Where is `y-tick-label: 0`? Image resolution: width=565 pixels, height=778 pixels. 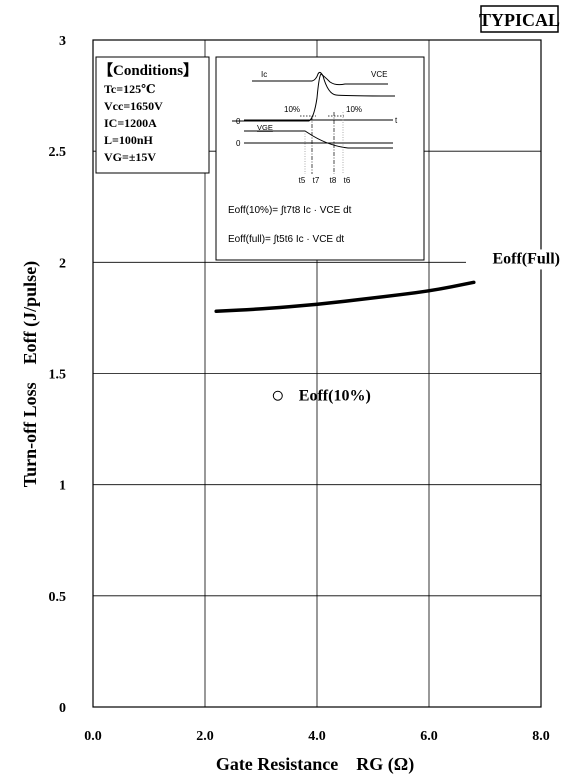 y-tick-label: 0 is located at coordinates (62, 708).